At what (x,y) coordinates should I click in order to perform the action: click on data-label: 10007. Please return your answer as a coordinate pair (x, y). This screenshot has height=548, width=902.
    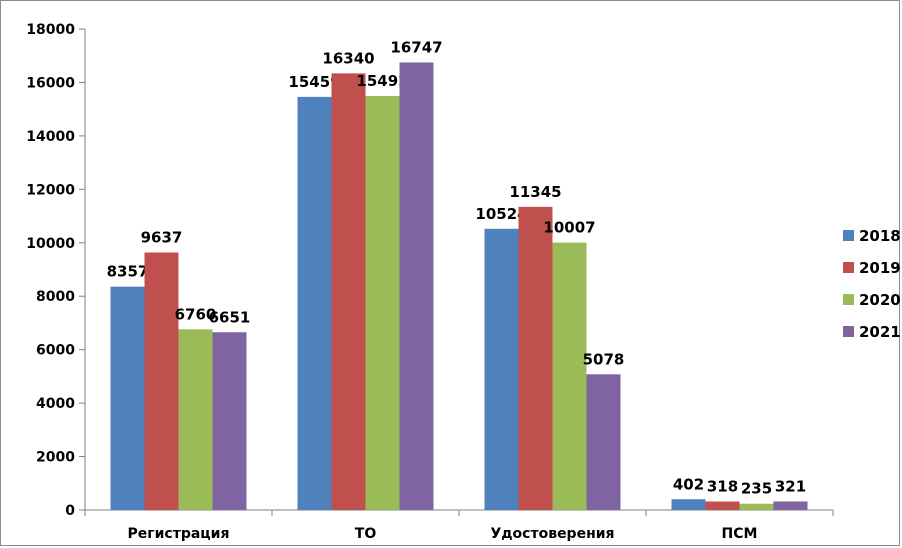
    Looking at the image, I should click on (569, 228).